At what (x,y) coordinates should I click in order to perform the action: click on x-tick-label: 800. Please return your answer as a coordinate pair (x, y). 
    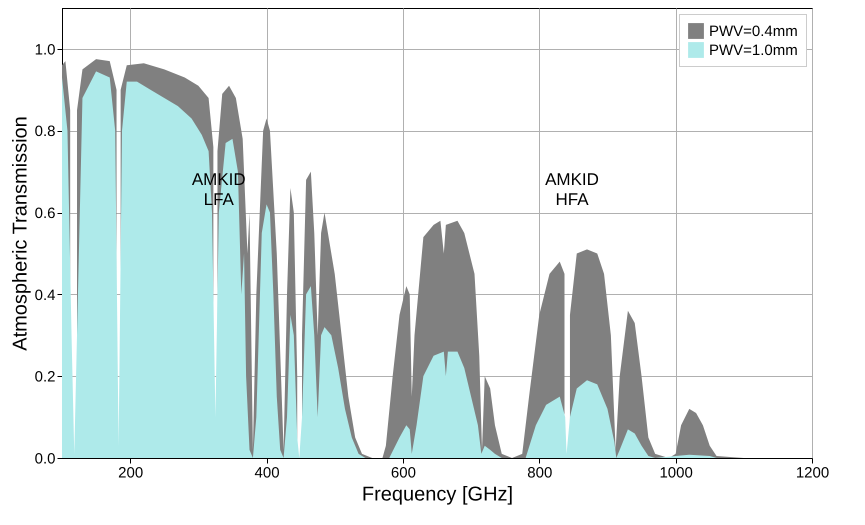
    Looking at the image, I should click on (539, 473).